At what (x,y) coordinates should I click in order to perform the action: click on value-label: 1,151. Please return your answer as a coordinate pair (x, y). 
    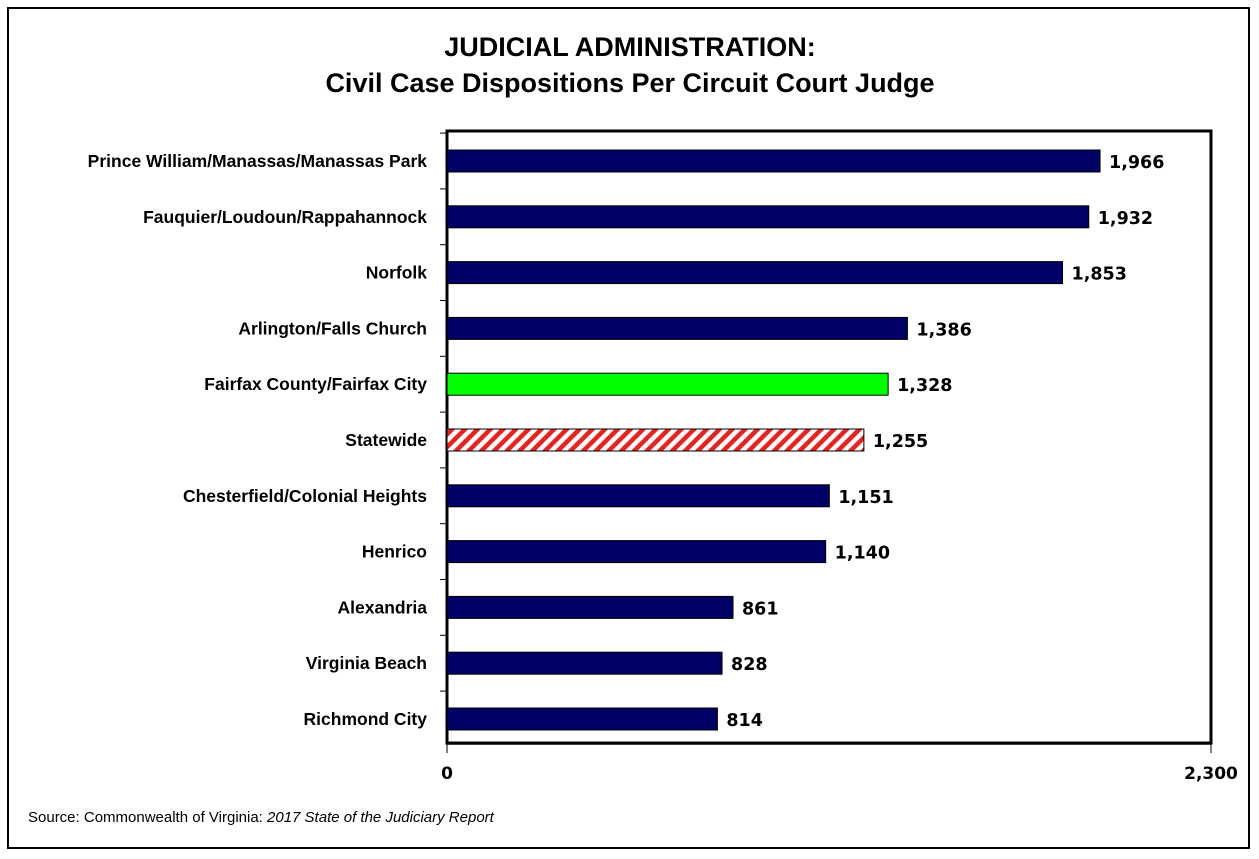
    Looking at the image, I should click on (865, 498).